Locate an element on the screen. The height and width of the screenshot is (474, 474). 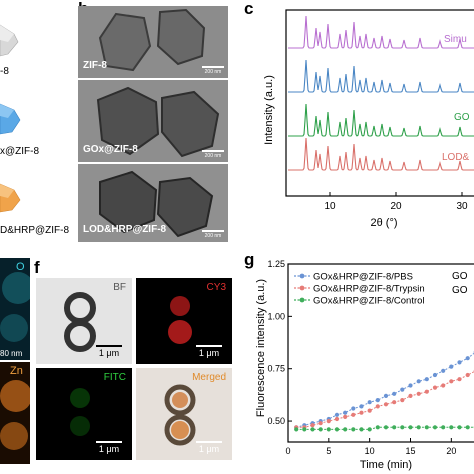
x-axis-ticks: 0 5 10 15 20 is located at coordinates (370, 447).